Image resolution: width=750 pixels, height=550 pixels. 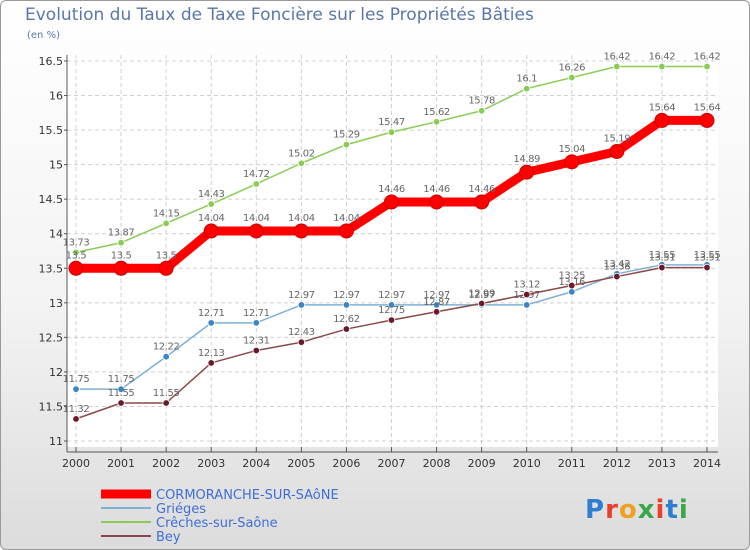 What do you see at coordinates (346, 319) in the screenshot?
I see `data-label: 12.62` at bounding box center [346, 319].